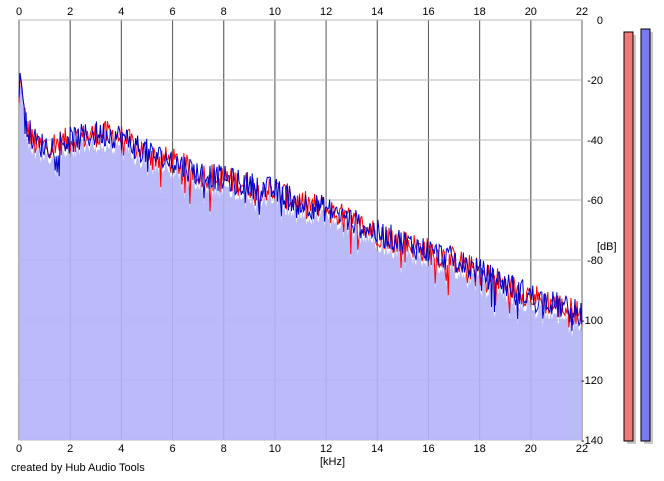  I want to click on x-tick-label-bottom: 8, so click(224, 449).